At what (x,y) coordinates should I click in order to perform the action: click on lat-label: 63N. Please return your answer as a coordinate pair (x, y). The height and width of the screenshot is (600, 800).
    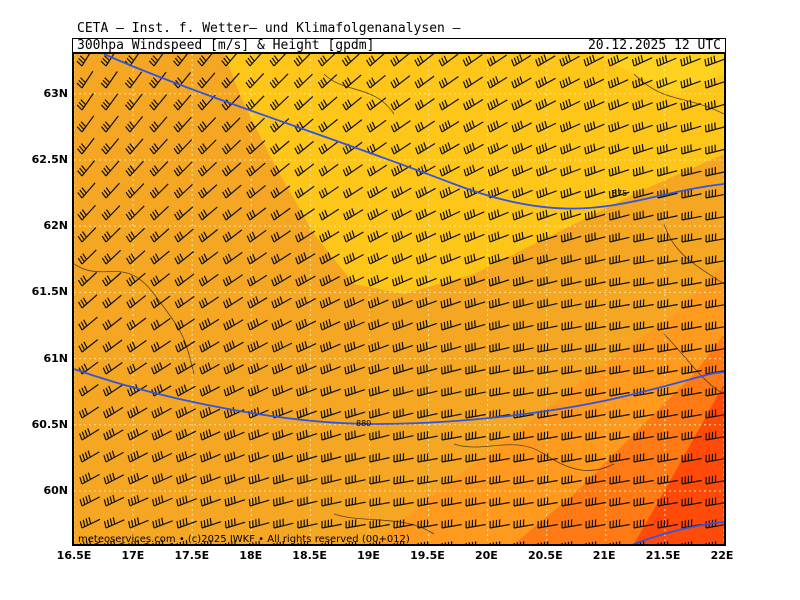
    Looking at the image, I should click on (55, 93).